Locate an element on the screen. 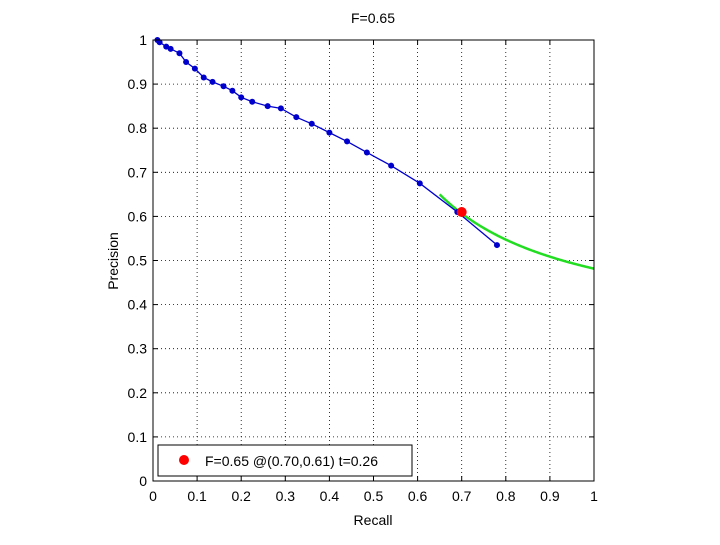  x-tick-label: 0.1 is located at coordinates (197, 496).